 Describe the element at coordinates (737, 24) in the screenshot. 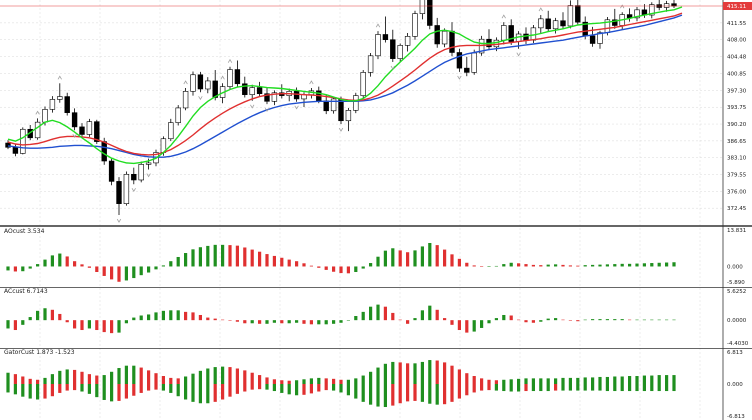

I see `price-tick-label: 411.55` at that location.